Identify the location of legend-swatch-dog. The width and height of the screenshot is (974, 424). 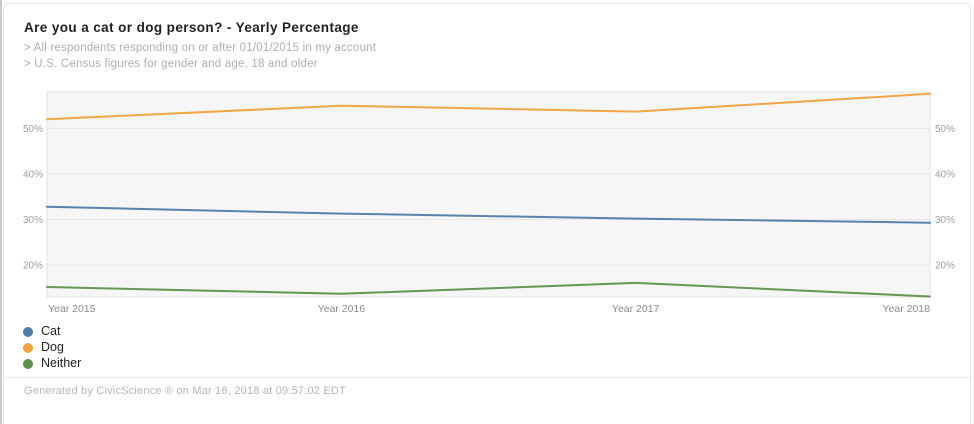
(28, 347).